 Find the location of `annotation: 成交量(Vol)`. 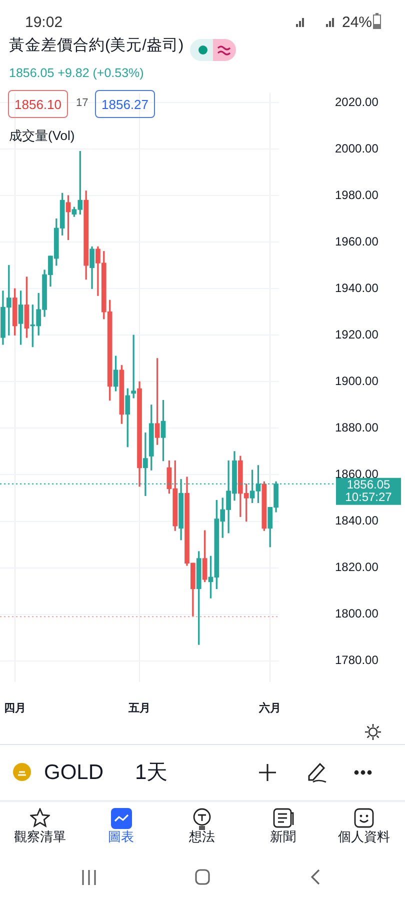

annotation: 成交量(Vol) is located at coordinates (42, 135).